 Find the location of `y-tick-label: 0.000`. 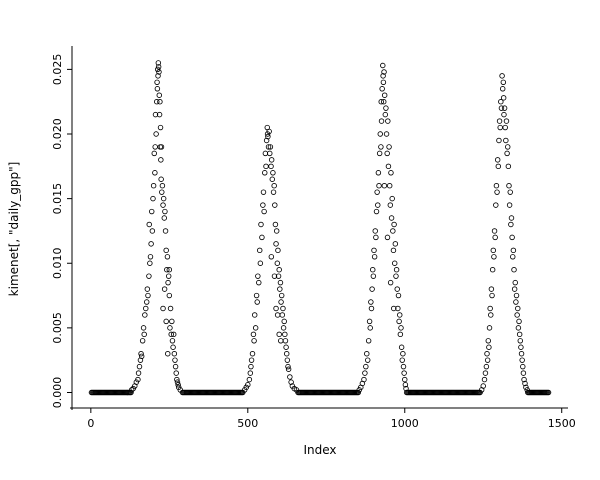

y-tick-label: 0.000 is located at coordinates (57, 393).